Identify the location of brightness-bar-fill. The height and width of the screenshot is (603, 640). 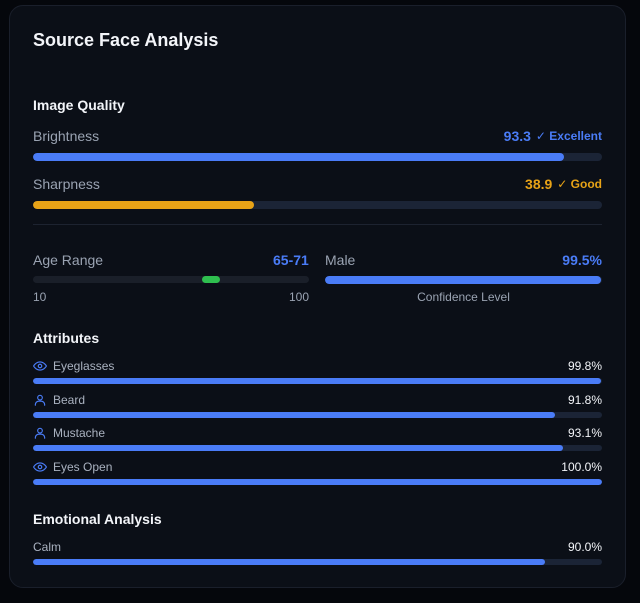
(298, 157).